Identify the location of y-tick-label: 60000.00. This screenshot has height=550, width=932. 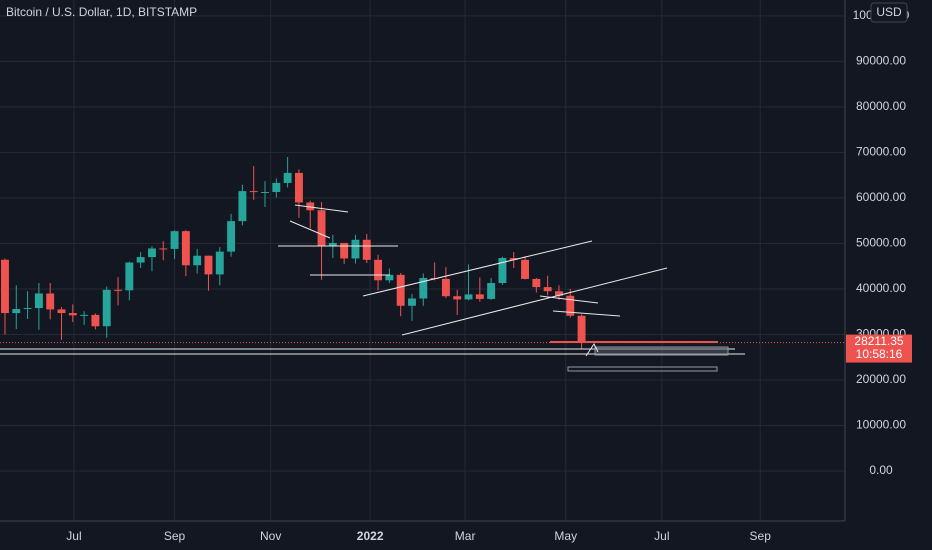
(881, 197).